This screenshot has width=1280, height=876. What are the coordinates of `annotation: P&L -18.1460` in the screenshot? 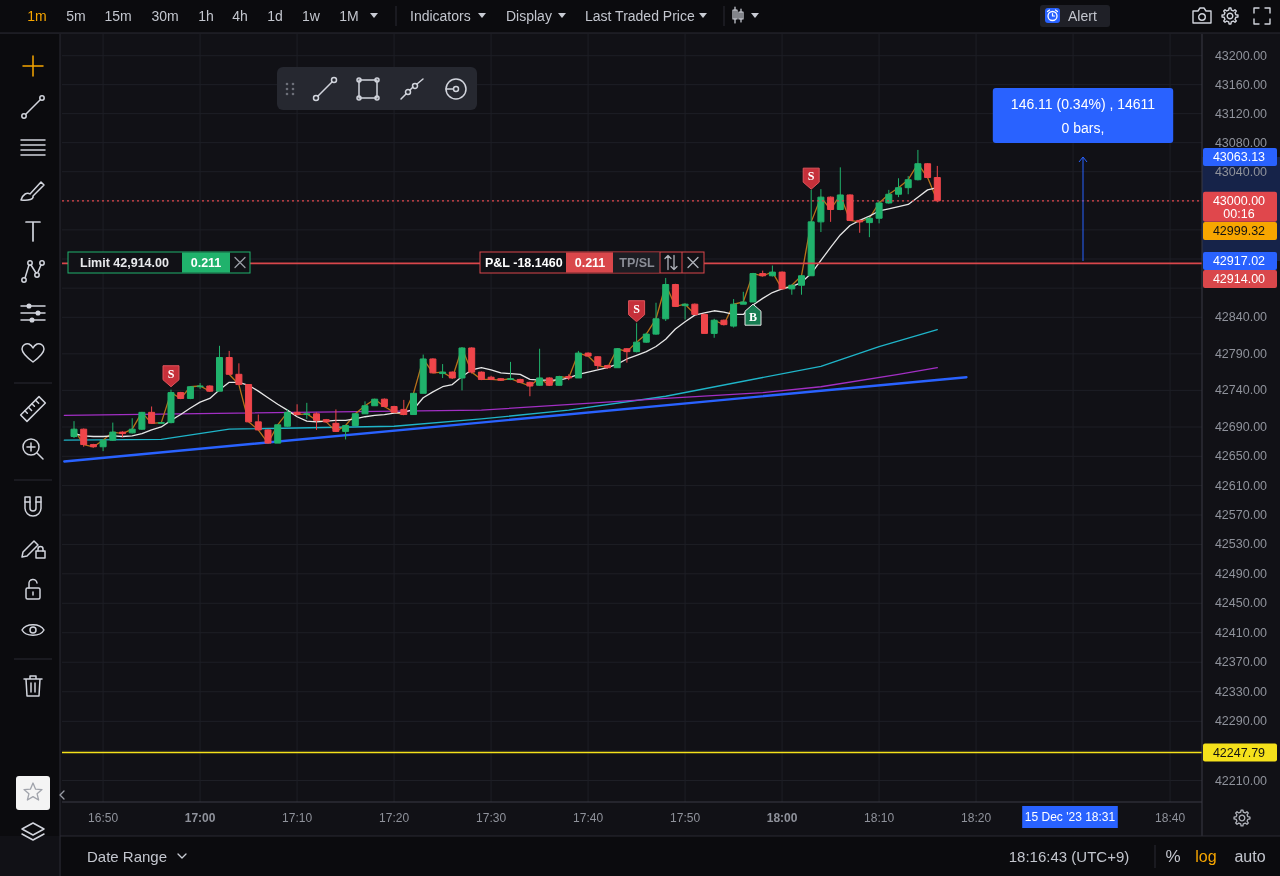 It's located at (524, 263).